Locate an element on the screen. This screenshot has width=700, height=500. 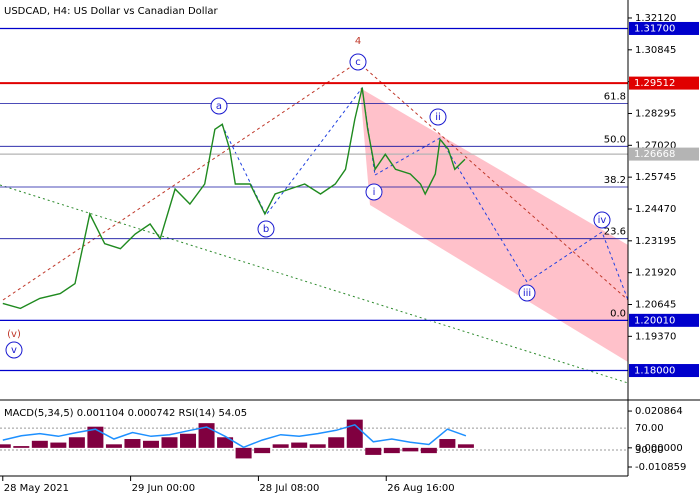
fib-label: 23.6 is located at coordinates (615, 232).